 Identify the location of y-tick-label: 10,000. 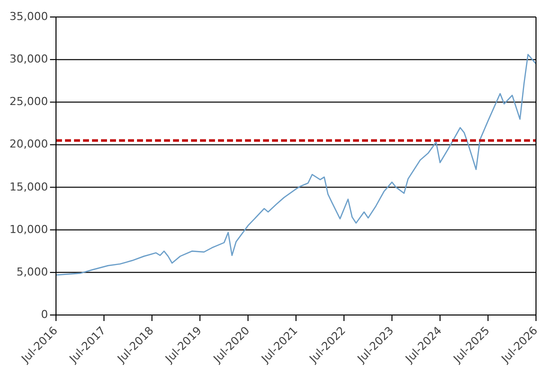
(29, 229).